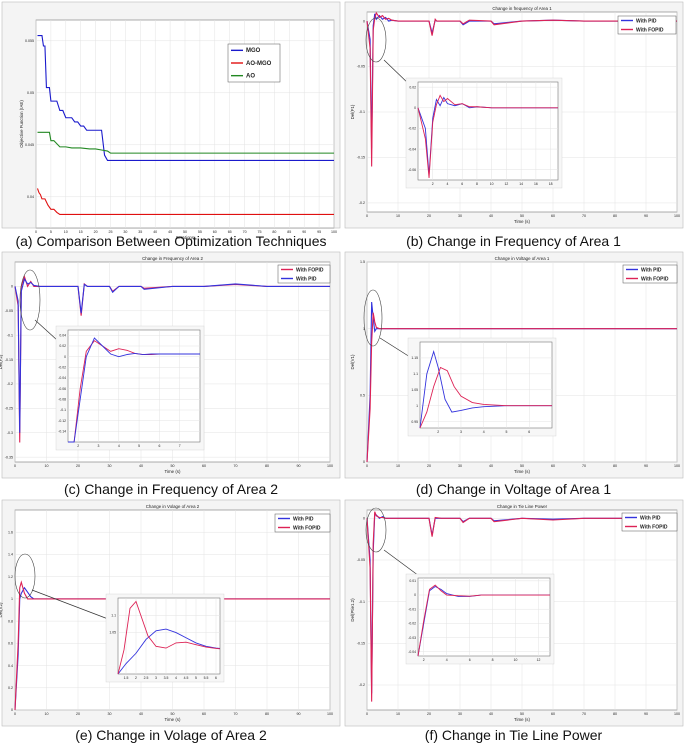 The height and width of the screenshot is (746, 685). I want to click on chart-1-inset-y-tick-0: 0.02, so click(412, 87).